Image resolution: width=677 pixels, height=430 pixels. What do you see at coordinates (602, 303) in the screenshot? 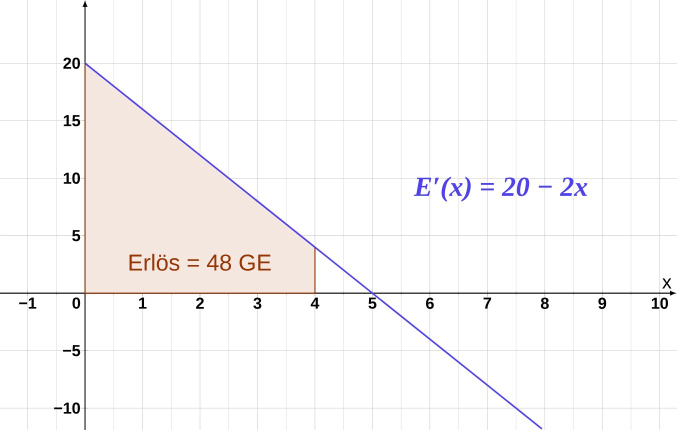
I see `x-tick-label: 9` at bounding box center [602, 303].